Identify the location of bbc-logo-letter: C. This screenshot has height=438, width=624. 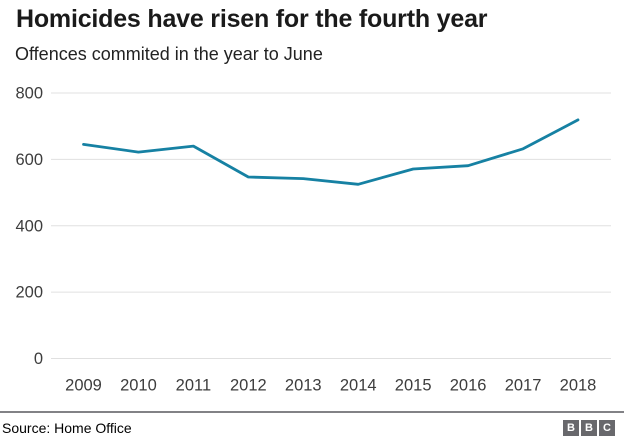
(607, 428).